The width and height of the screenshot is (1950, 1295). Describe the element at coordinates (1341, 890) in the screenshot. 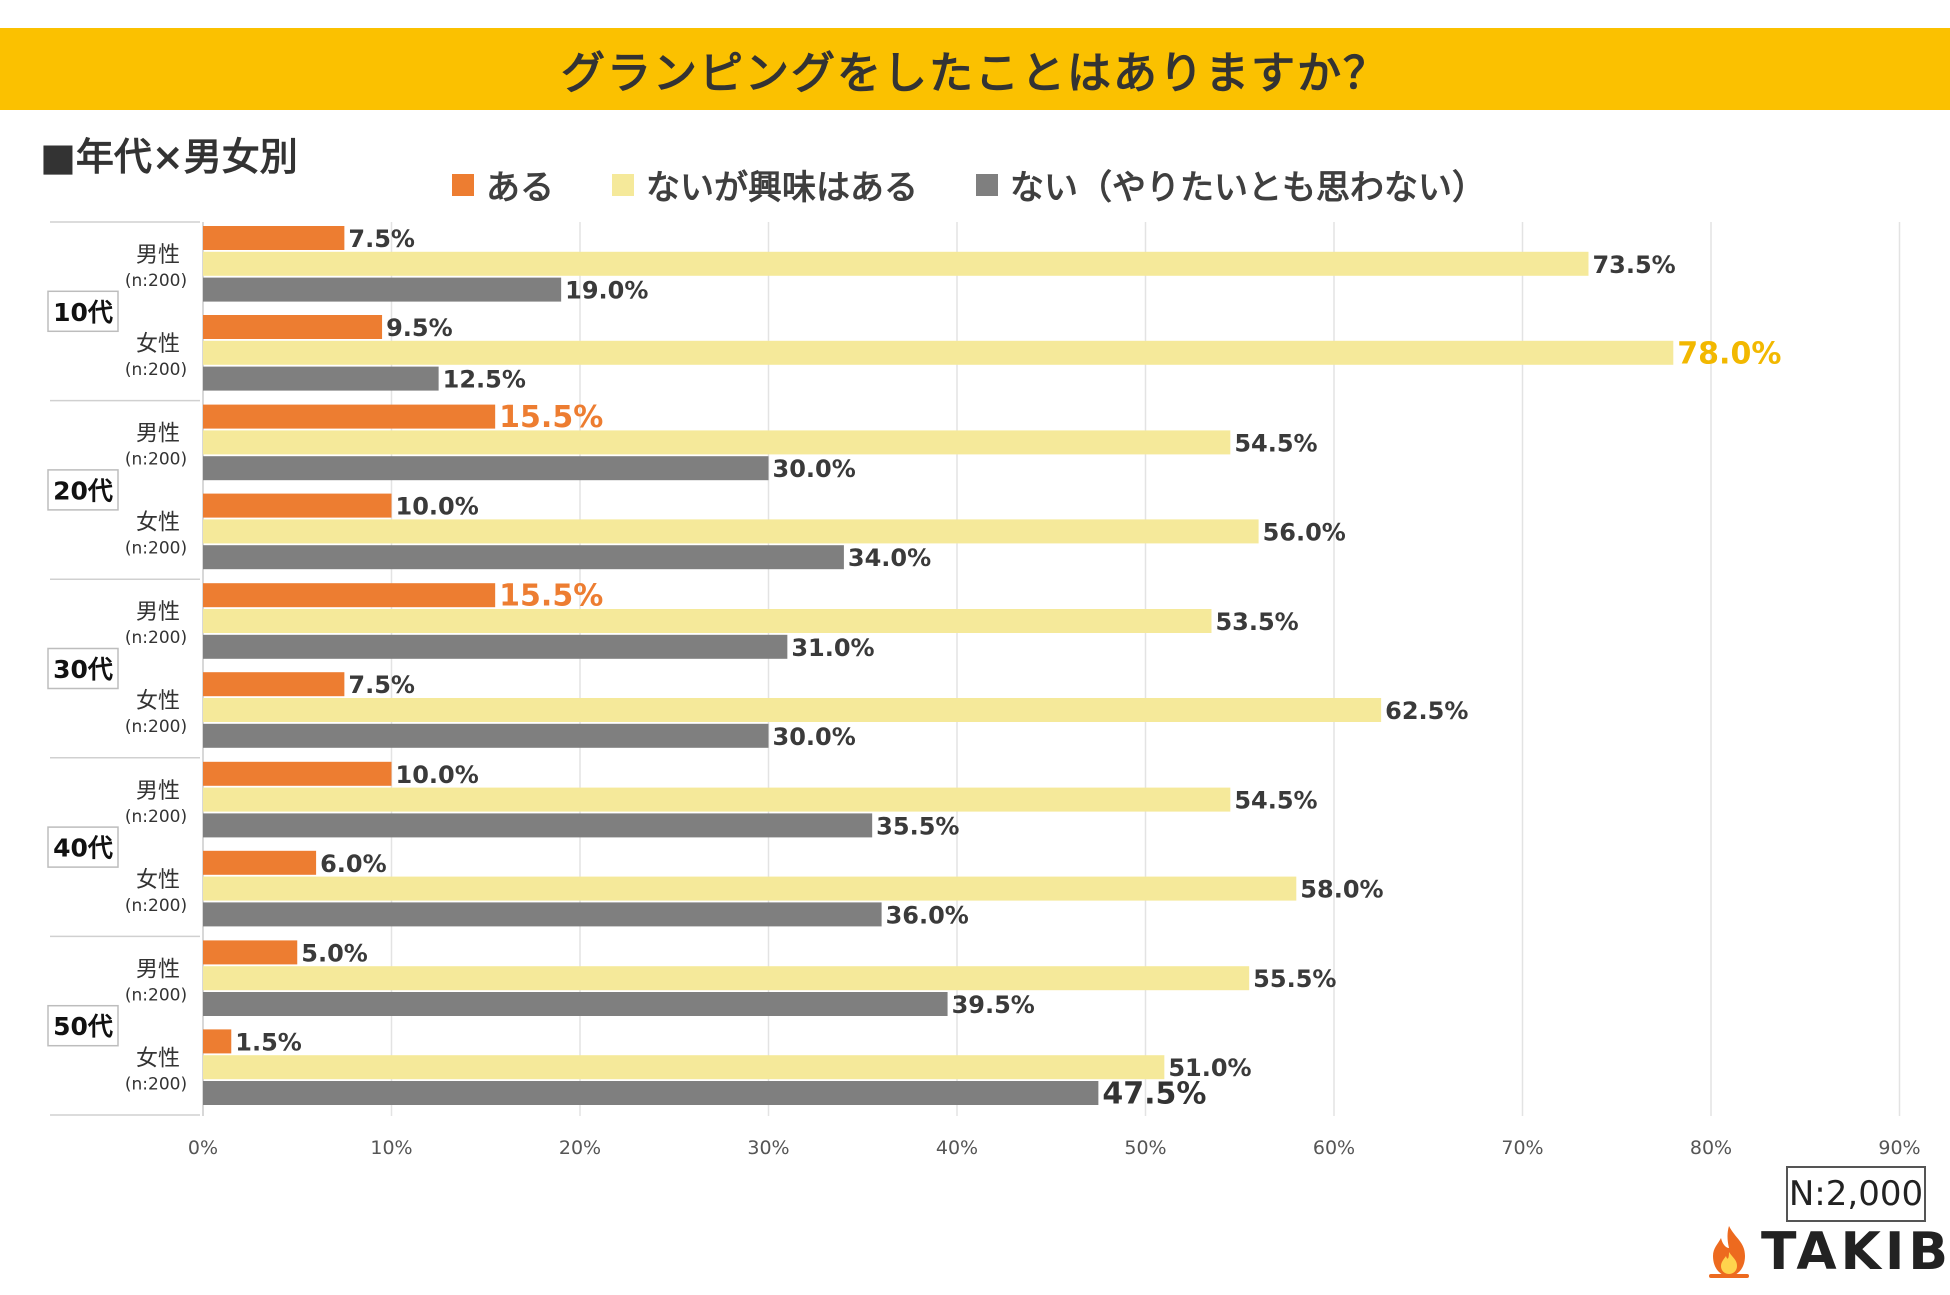

I see `data-label-interest: 58.0%` at that location.